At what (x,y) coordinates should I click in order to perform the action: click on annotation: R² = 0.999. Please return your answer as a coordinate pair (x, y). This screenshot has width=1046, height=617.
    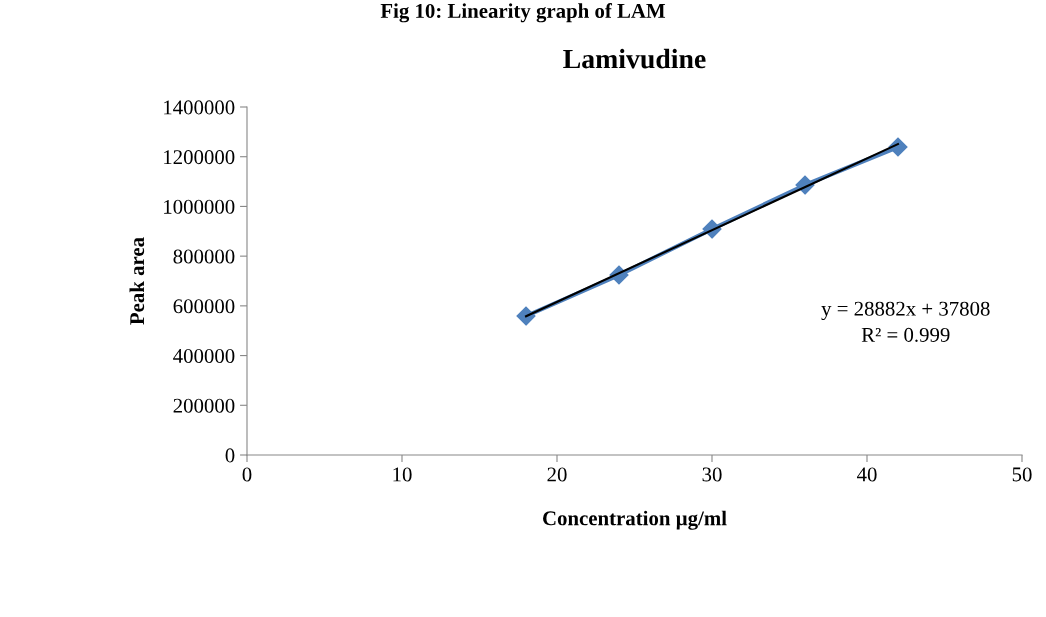
    Looking at the image, I should click on (905, 334).